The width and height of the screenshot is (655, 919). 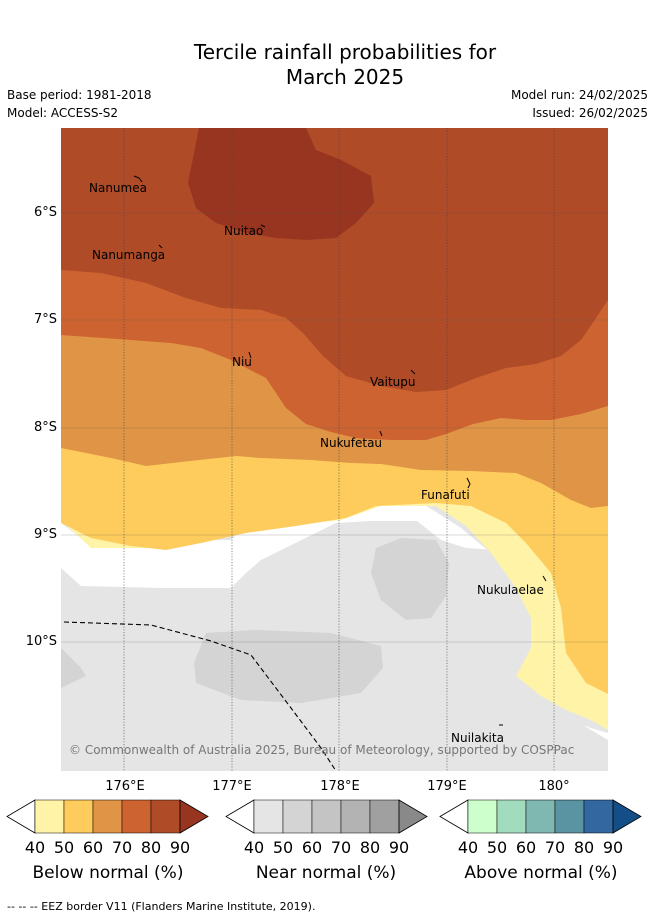 What do you see at coordinates (510, 590) in the screenshot?
I see `place-nukulaelae: Nukulaelae` at bounding box center [510, 590].